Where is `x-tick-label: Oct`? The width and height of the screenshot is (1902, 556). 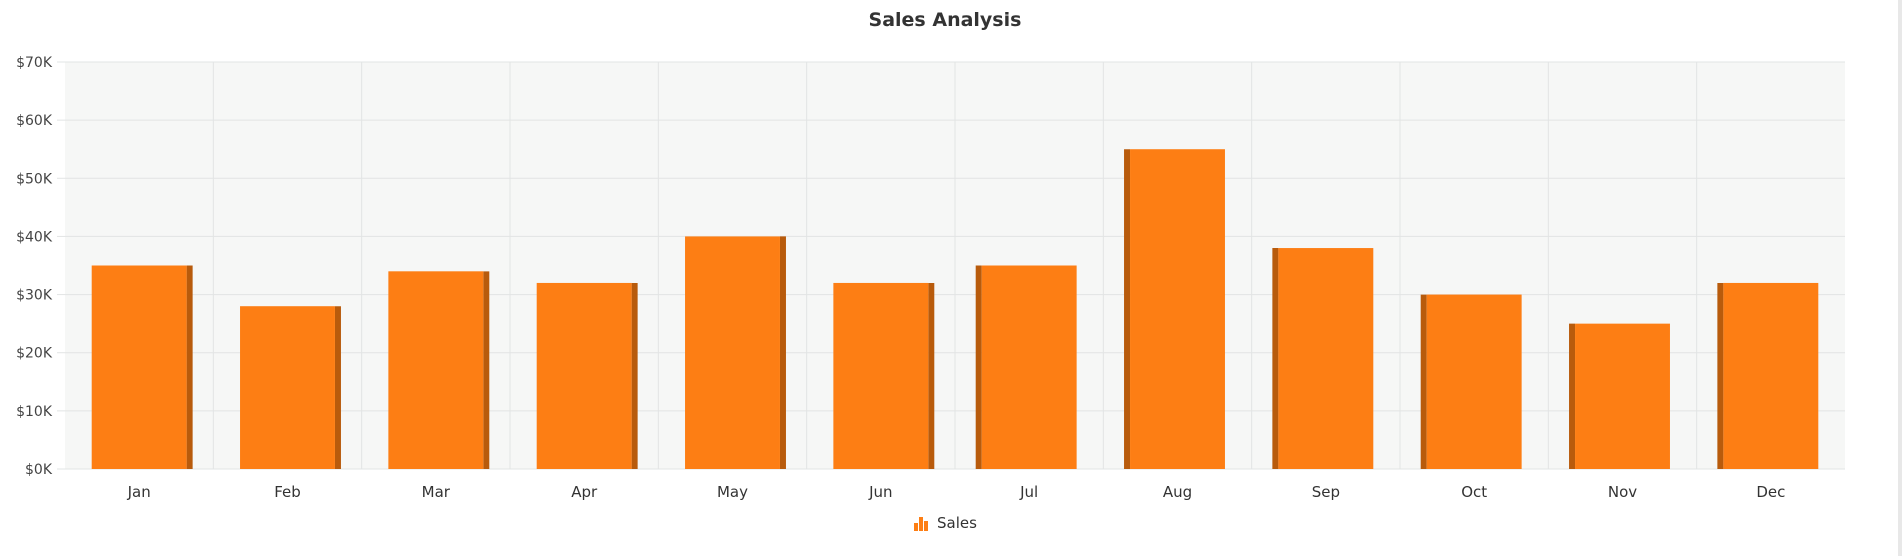
x-tick-label: Oct is located at coordinates (1474, 492).